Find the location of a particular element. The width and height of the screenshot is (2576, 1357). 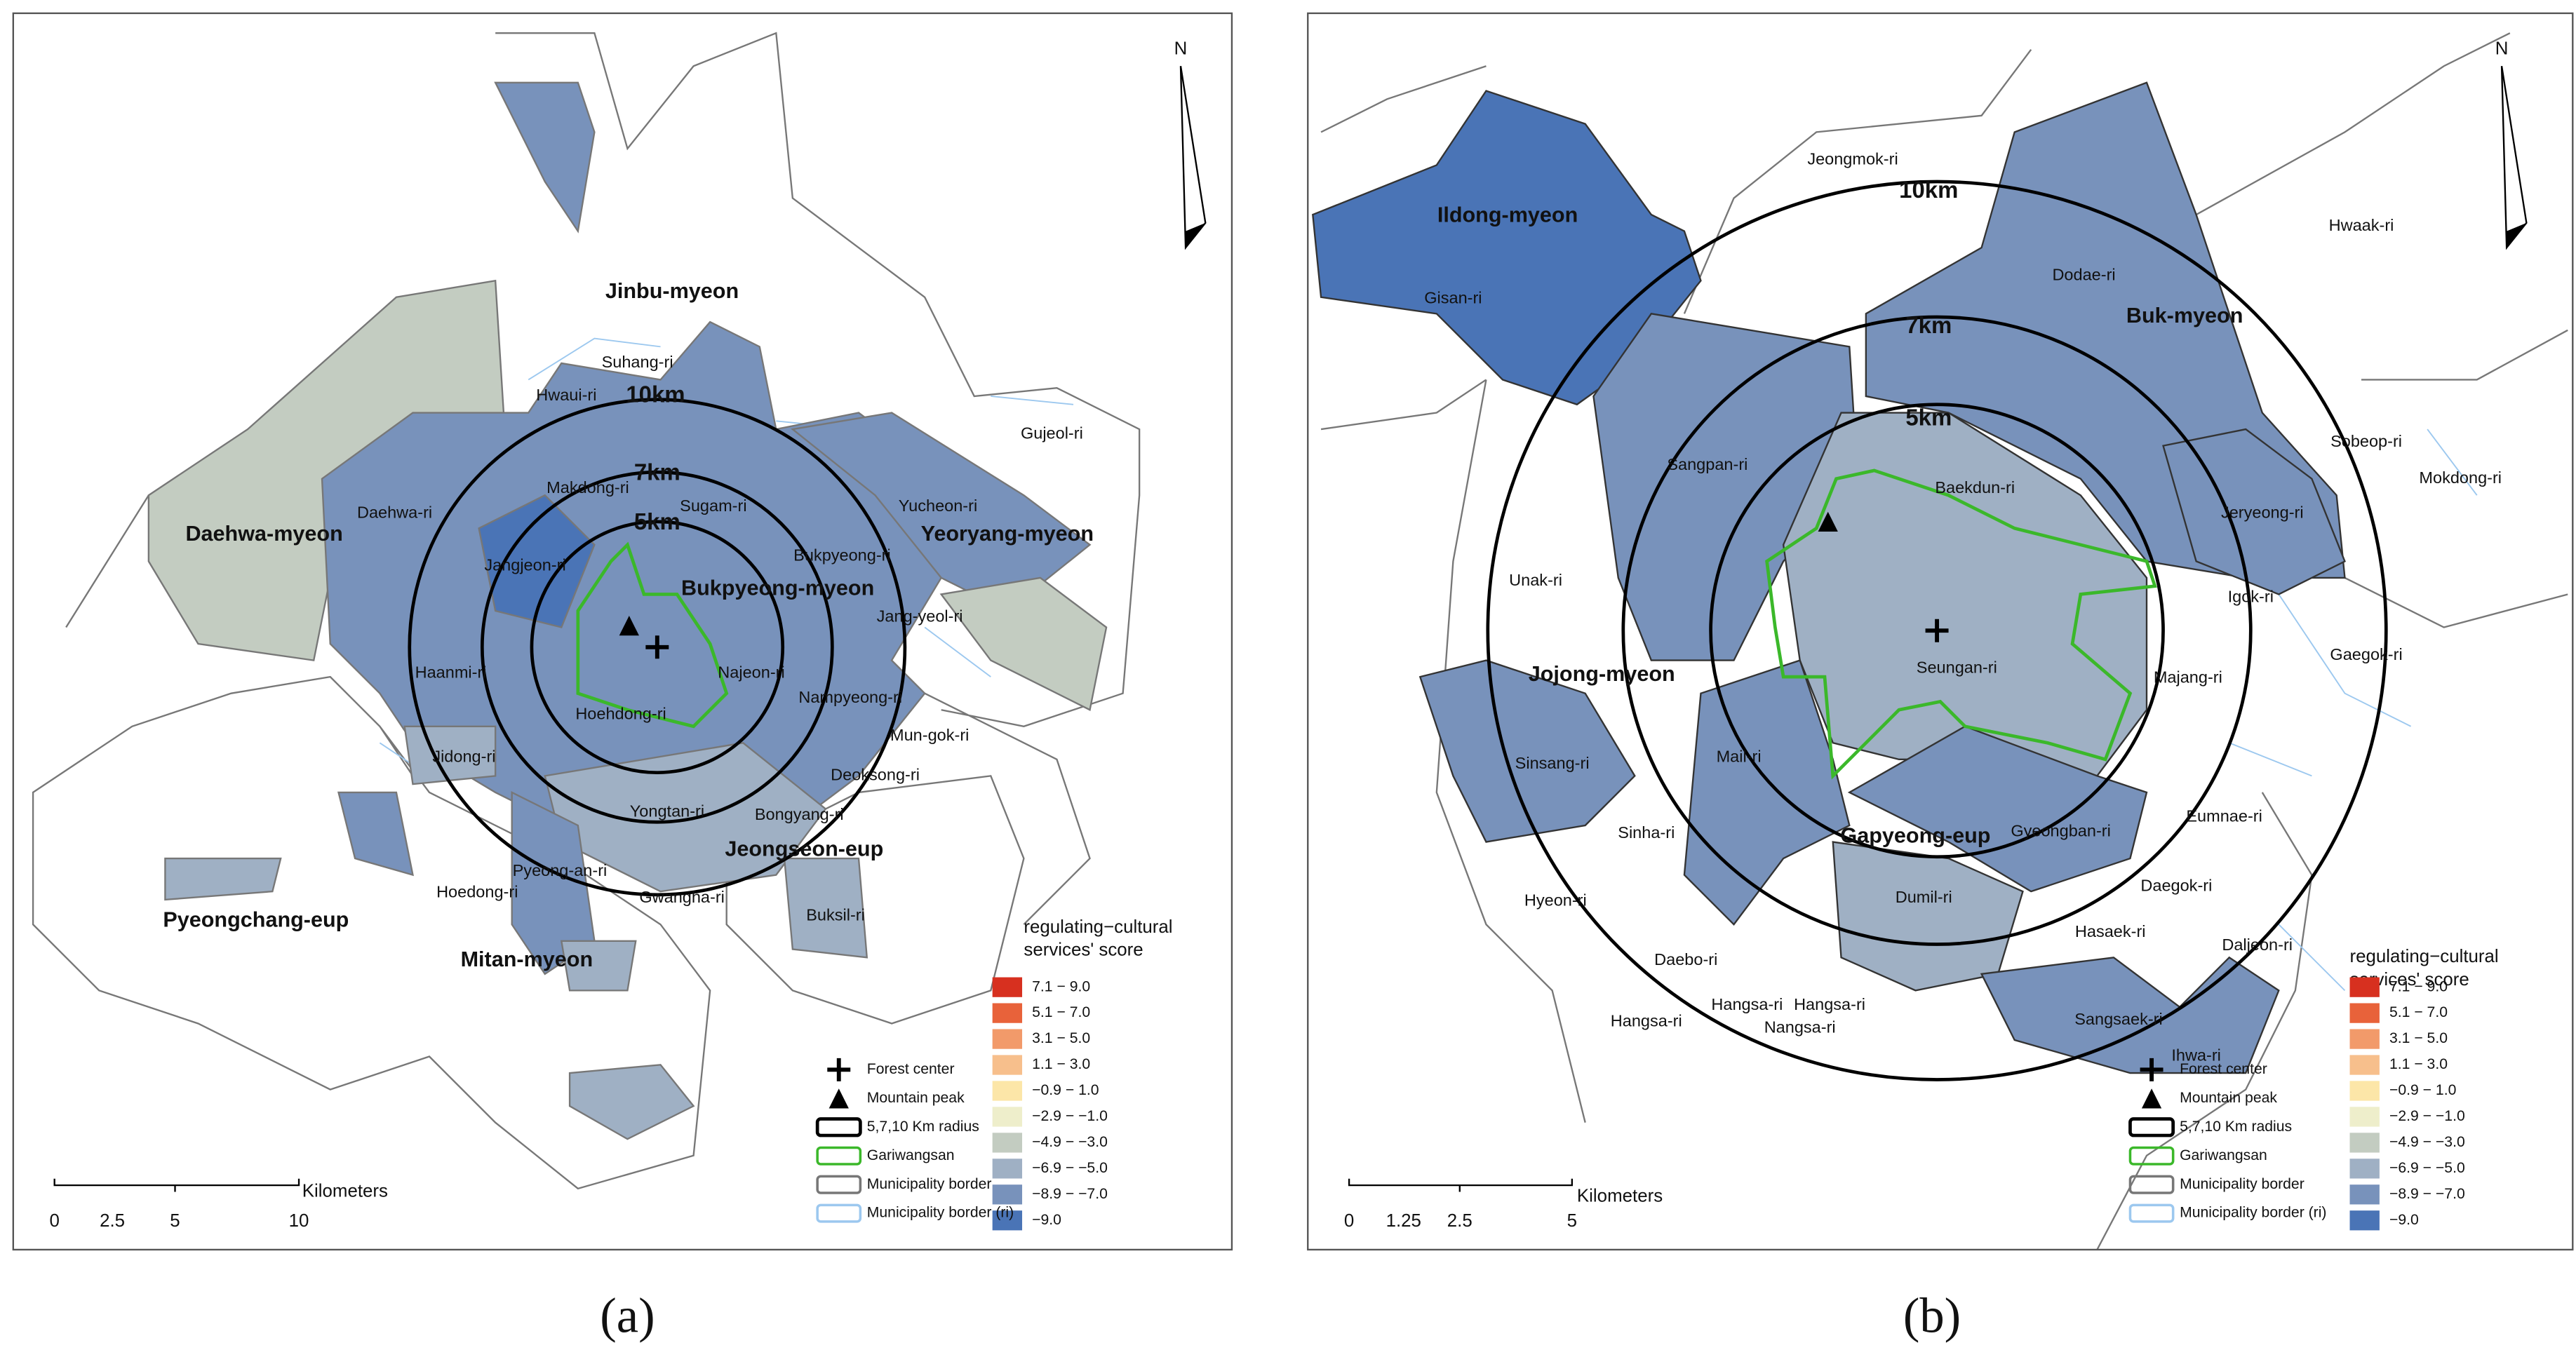

village-label: Sinsang-ri is located at coordinates (1552, 763).